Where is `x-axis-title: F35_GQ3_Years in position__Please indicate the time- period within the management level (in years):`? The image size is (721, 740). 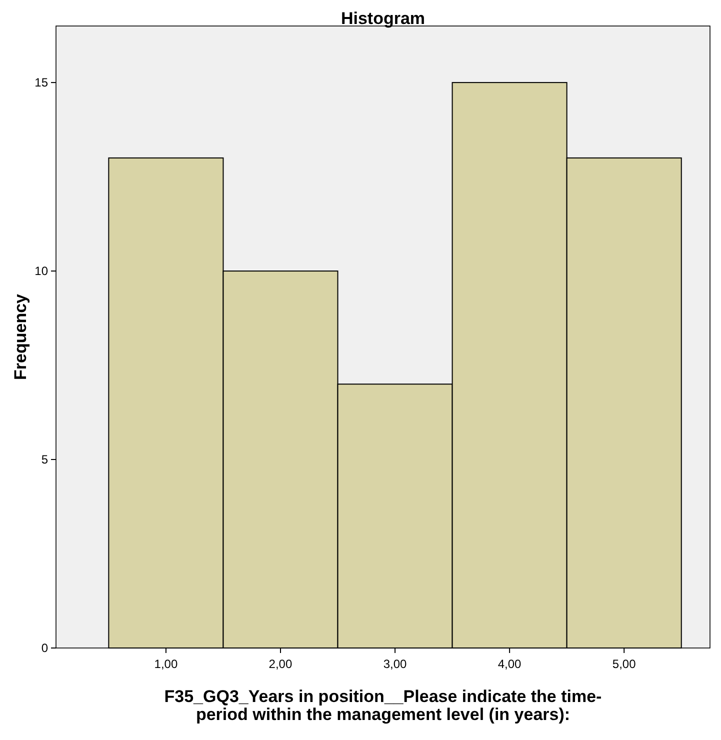
x-axis-title: F35_GQ3_Years in position__Please indicate the time- period within the management level (in years): is located at coordinates (383, 705).